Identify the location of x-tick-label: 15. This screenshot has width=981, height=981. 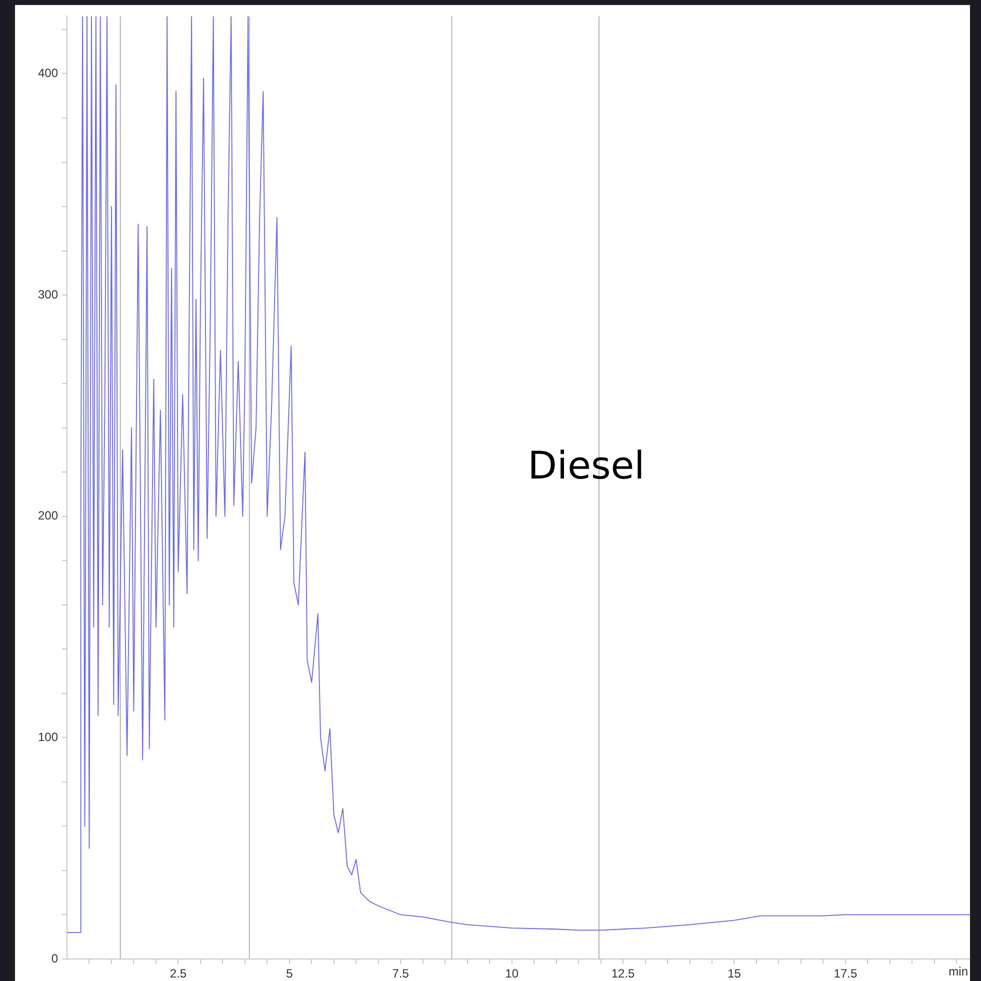
(735, 973).